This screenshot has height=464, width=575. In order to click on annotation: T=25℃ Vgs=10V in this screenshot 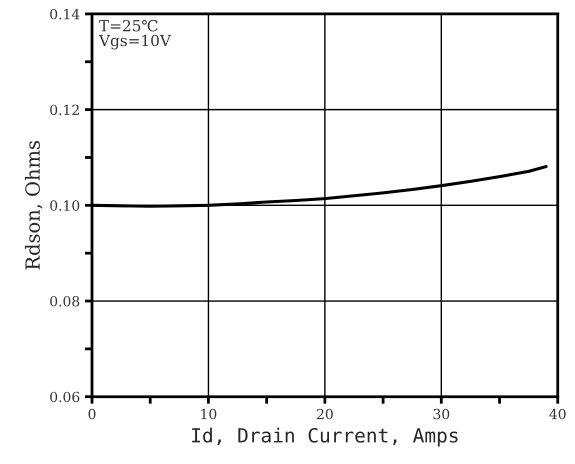, I will do `click(135, 35)`.